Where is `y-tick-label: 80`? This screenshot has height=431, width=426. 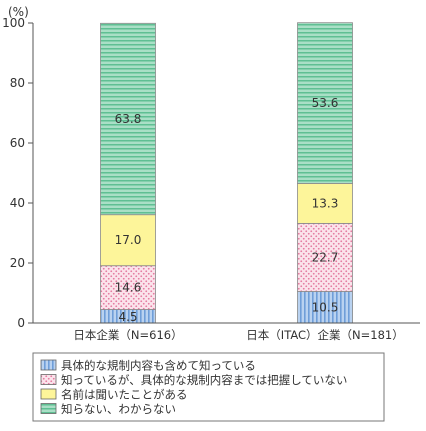
y-tick-label: 80 is located at coordinates (17, 83).